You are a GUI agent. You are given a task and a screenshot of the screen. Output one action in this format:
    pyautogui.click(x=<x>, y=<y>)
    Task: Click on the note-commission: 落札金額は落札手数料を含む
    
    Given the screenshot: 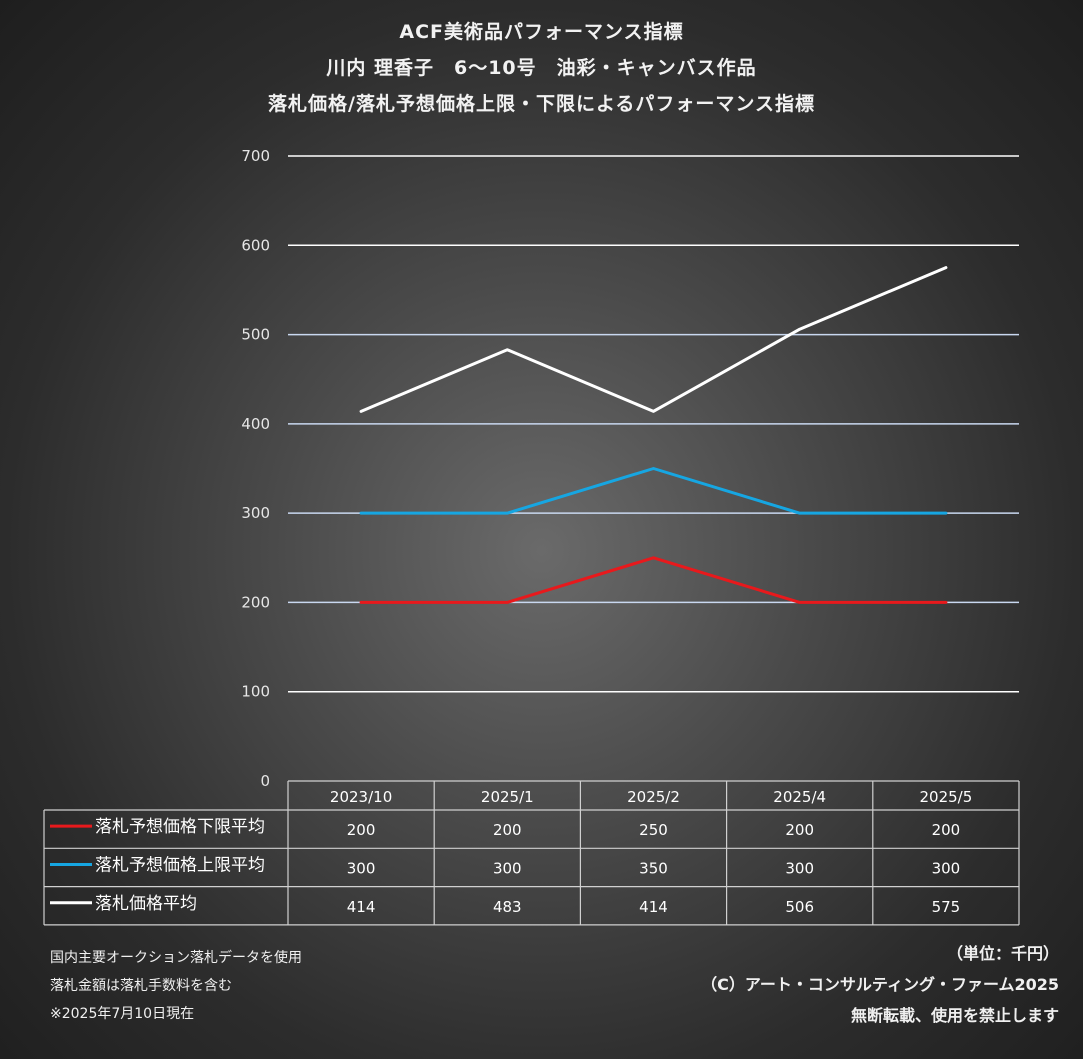 What is the action you would take?
    pyautogui.click(x=141, y=986)
    